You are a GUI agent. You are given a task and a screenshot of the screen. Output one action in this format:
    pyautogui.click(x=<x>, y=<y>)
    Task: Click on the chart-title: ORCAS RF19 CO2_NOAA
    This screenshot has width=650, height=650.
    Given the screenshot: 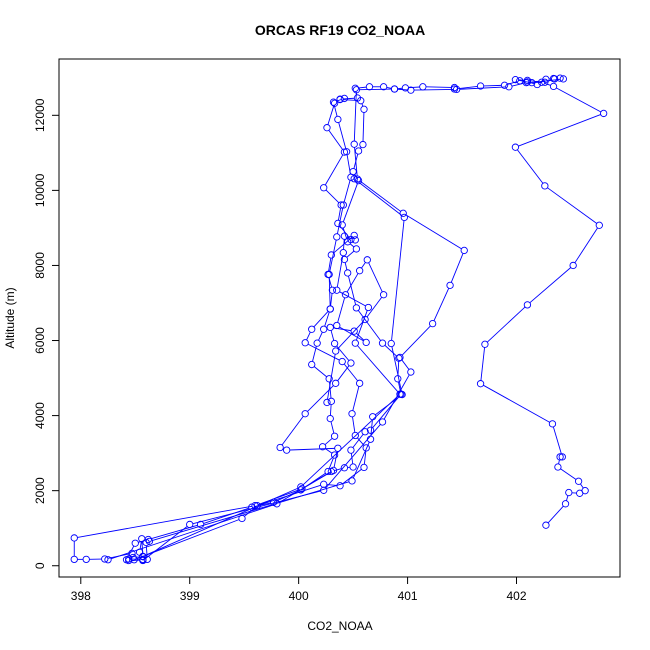 What is the action you would take?
    pyautogui.click(x=340, y=30)
    